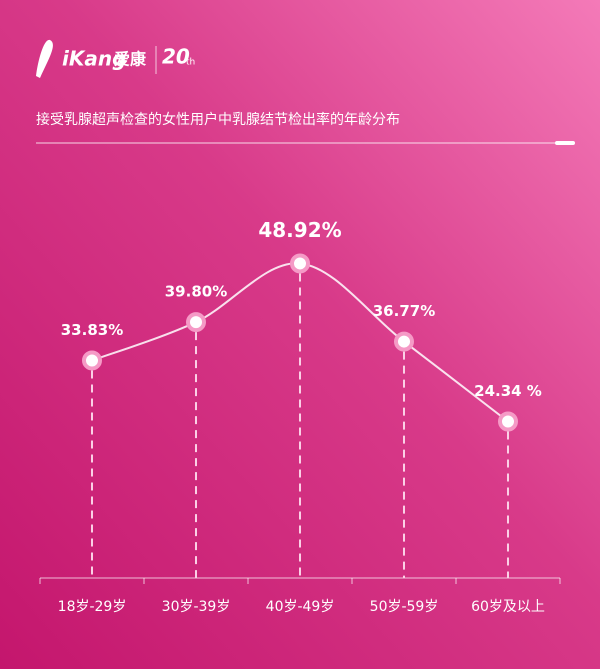 The height and width of the screenshot is (669, 600). I want to click on value-label: 39.80%, so click(196, 292).